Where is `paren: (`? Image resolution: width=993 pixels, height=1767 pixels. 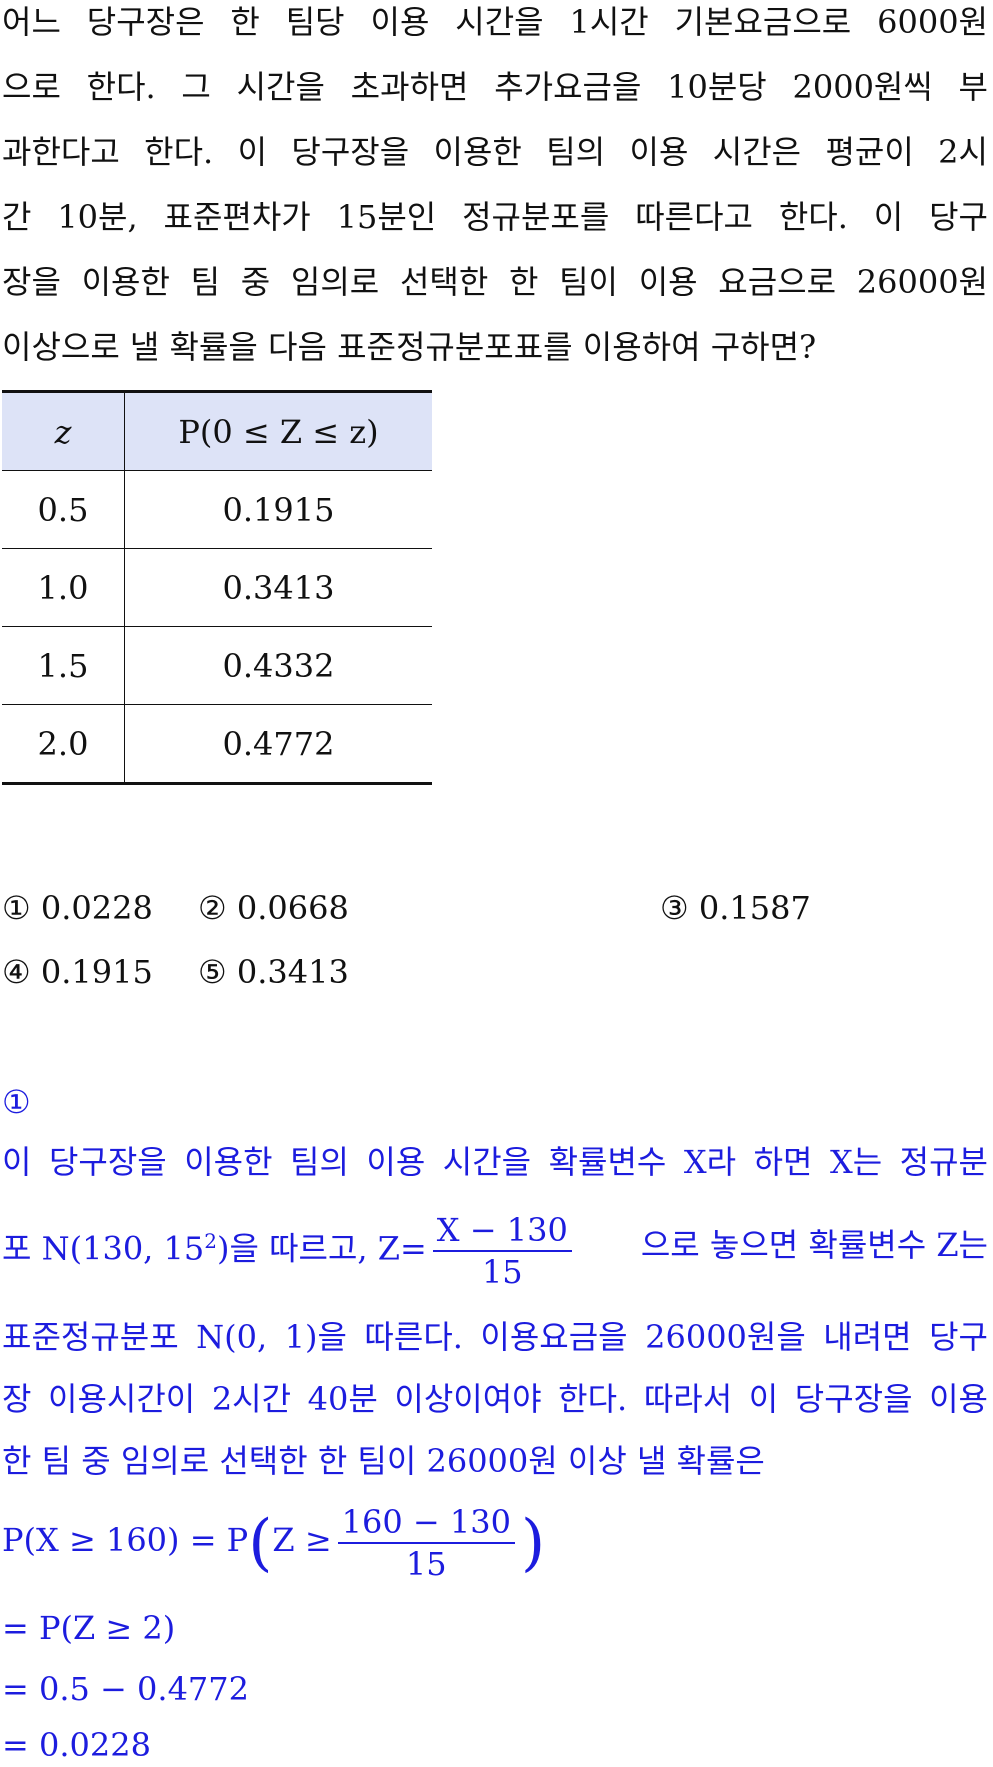 paren: ( is located at coordinates (260, 1542).